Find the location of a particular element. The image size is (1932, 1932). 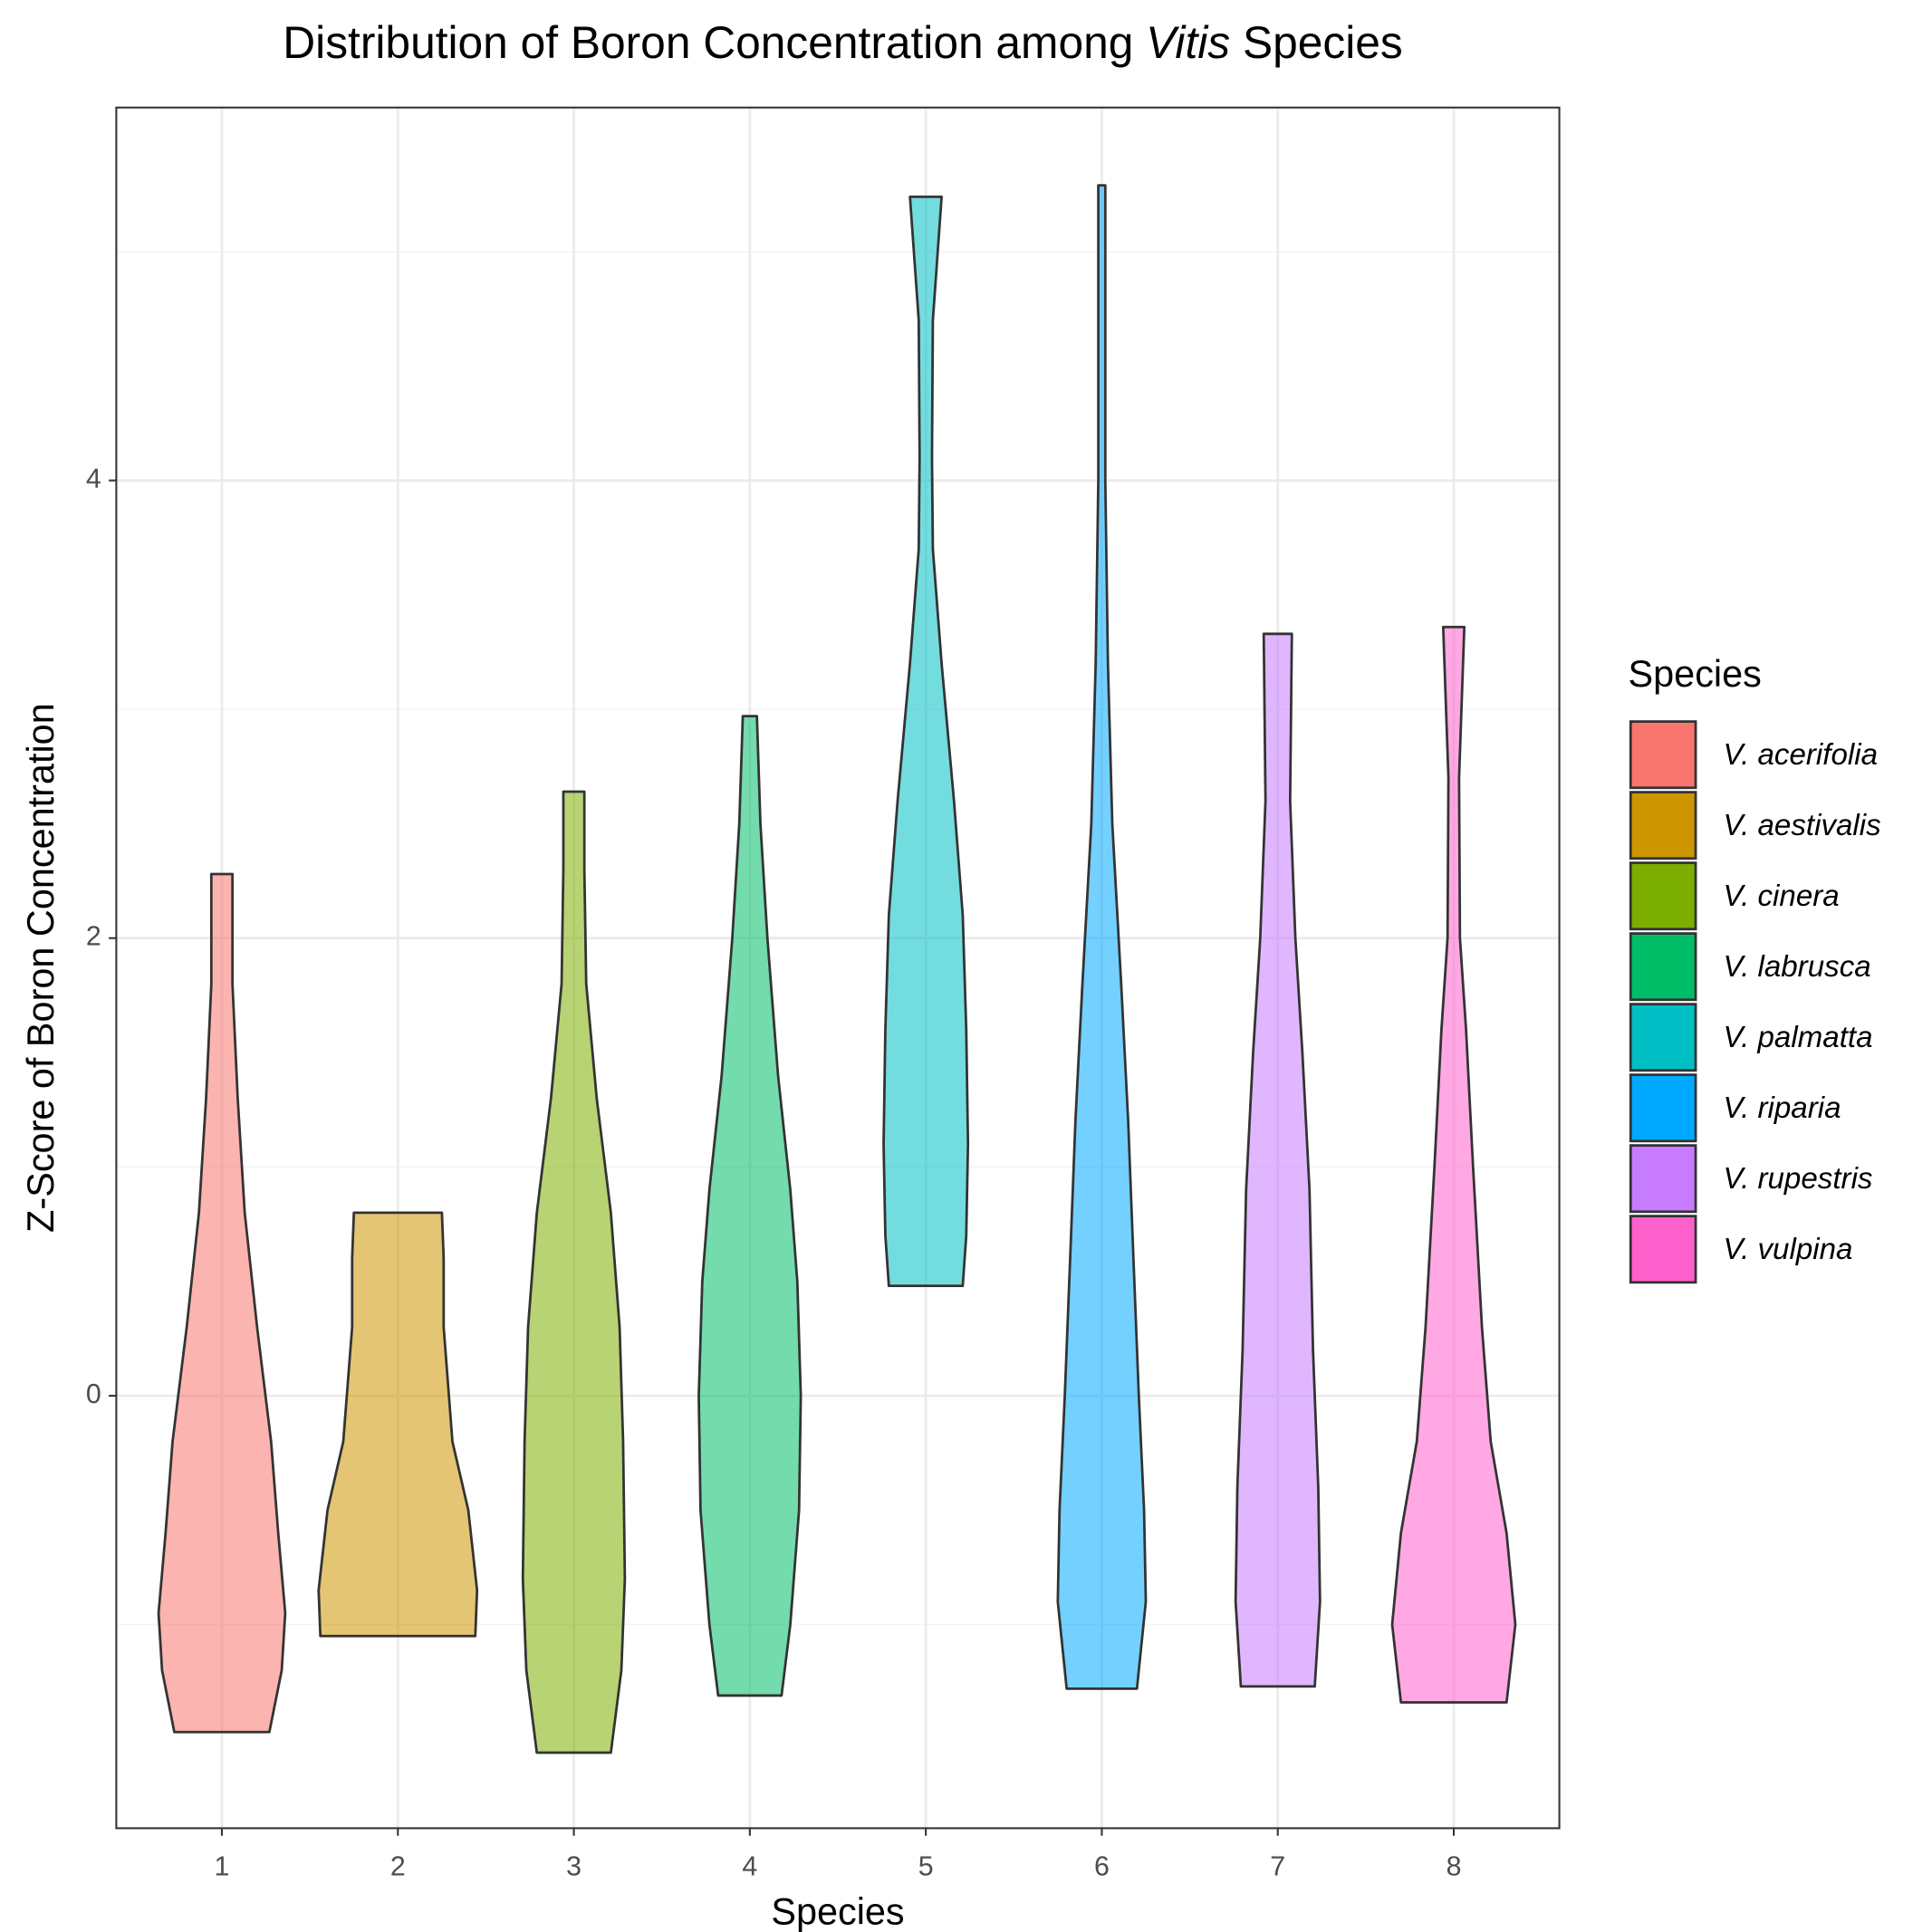

y-tick-label: 2 is located at coordinates (93, 937).